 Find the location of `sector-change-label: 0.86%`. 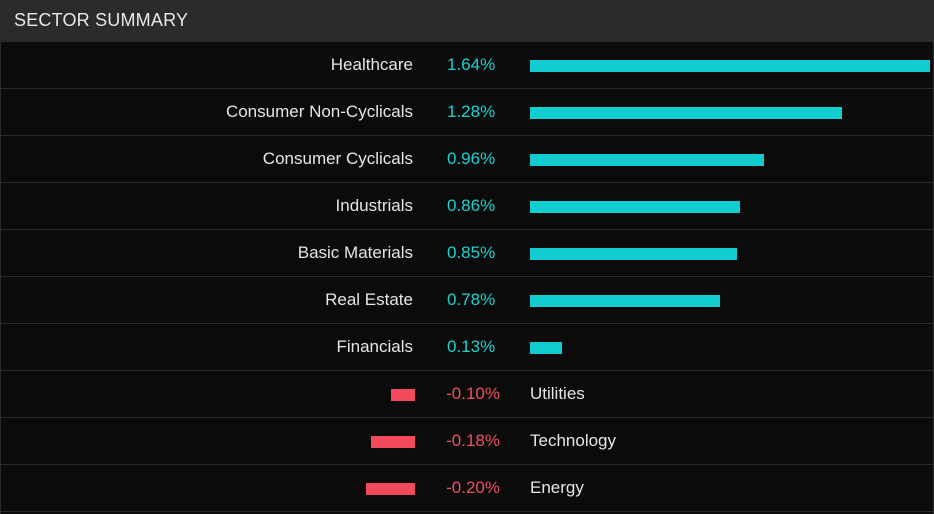

sector-change-label: 0.86% is located at coordinates (471, 205).